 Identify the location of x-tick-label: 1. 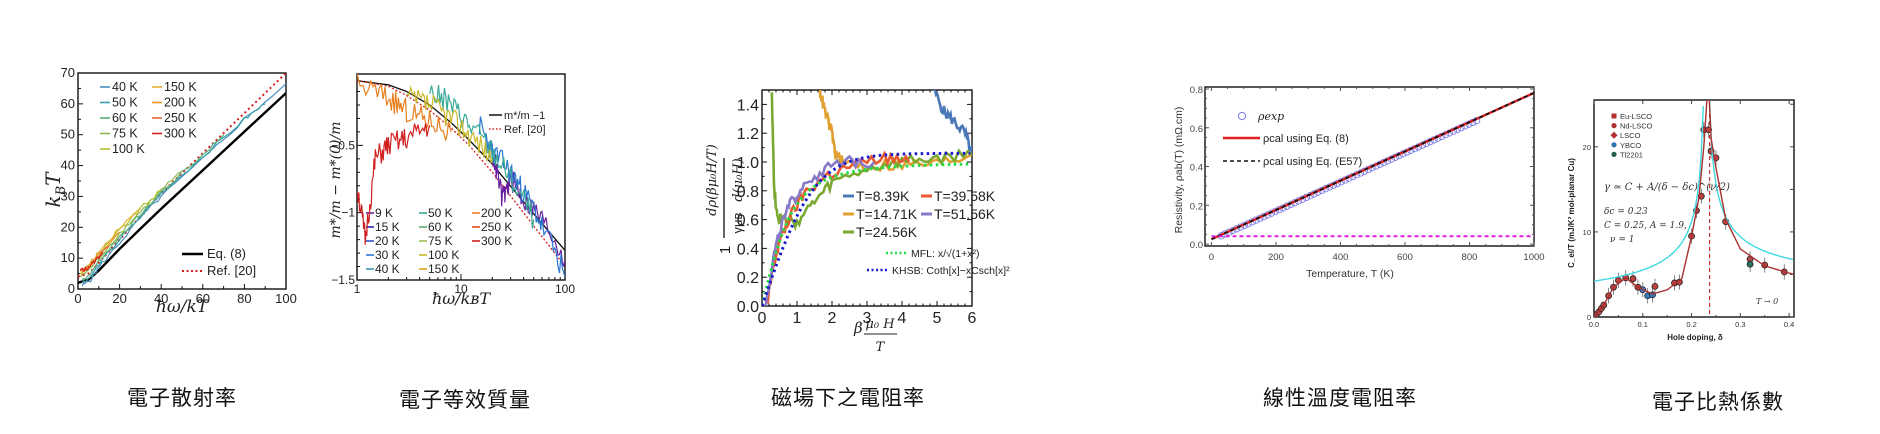
(357, 289).